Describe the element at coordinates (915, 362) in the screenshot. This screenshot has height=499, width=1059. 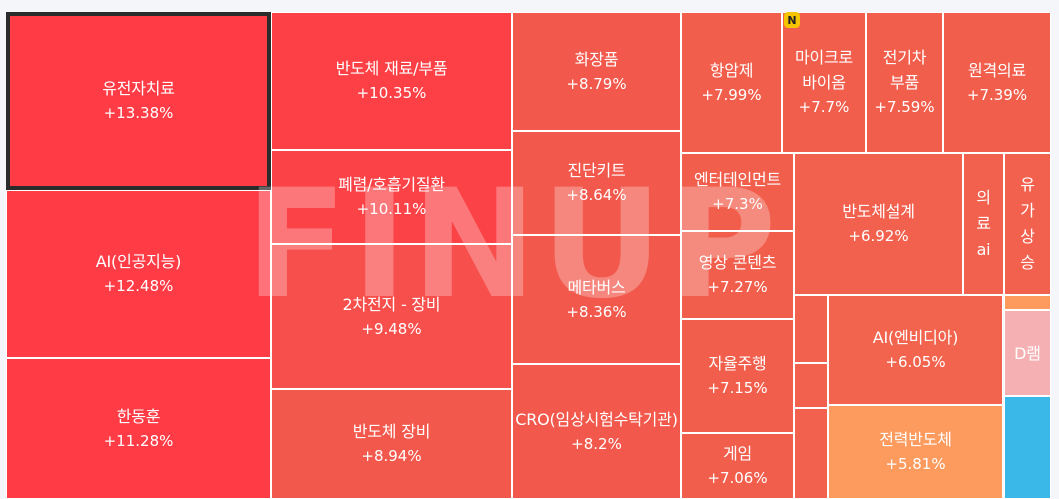
I see `cell-value: +6.05%` at that location.